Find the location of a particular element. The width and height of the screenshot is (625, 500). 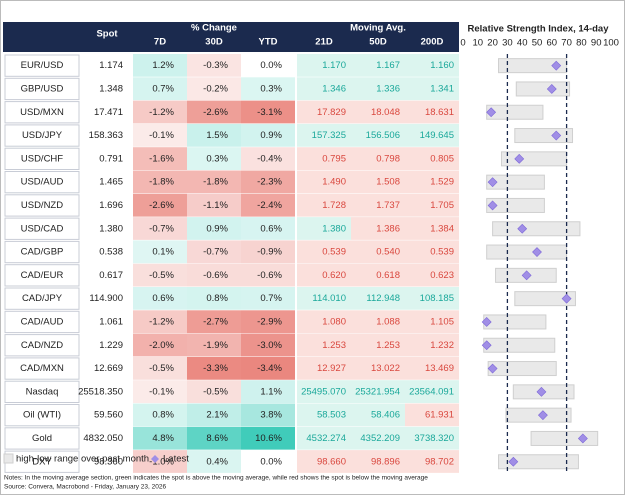

ma-value: 1.080 is located at coordinates (334, 321).